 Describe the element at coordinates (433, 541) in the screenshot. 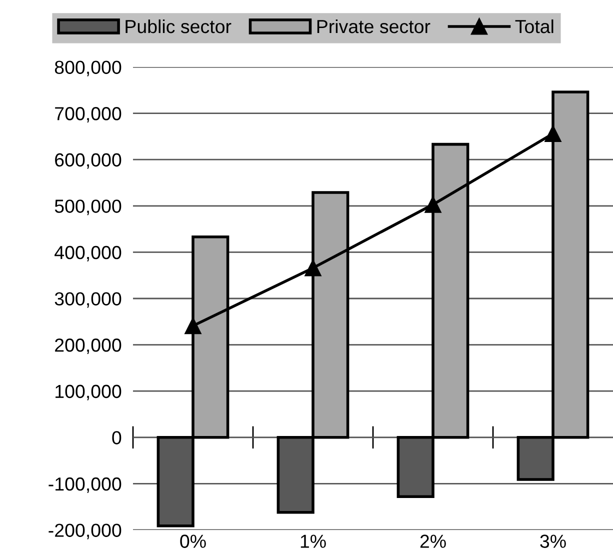

I see `x-tick-label: 2%` at that location.